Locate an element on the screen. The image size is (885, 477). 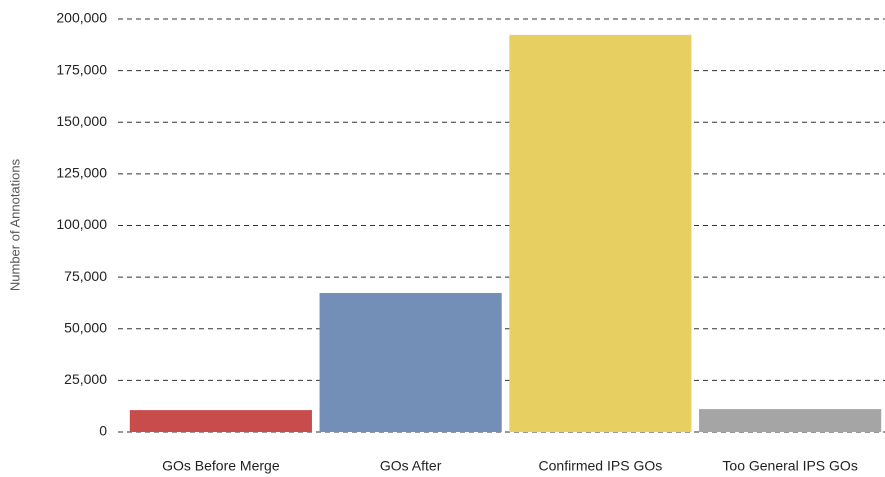
y-tick-label: 150,000 is located at coordinates (81, 121).